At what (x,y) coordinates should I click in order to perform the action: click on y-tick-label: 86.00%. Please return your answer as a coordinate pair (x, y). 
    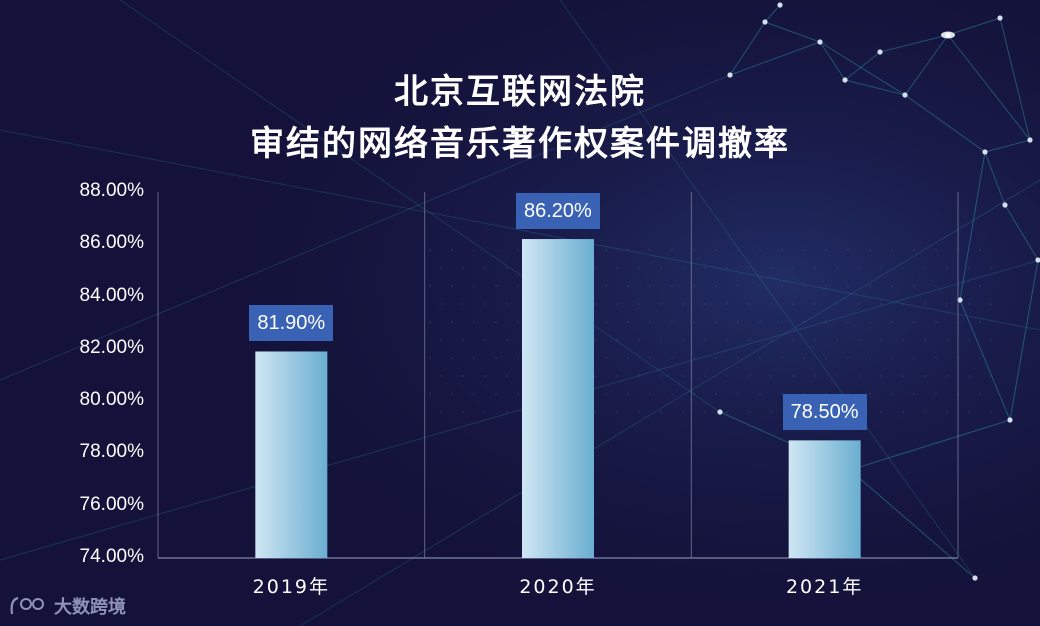
    Looking at the image, I should click on (111, 243).